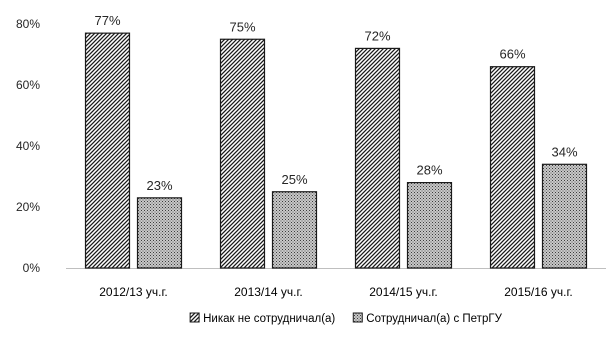 The width and height of the screenshot is (614, 340). I want to click on legend-label-not-cooperated: Никак не сотрудничал(а), so click(269, 319).